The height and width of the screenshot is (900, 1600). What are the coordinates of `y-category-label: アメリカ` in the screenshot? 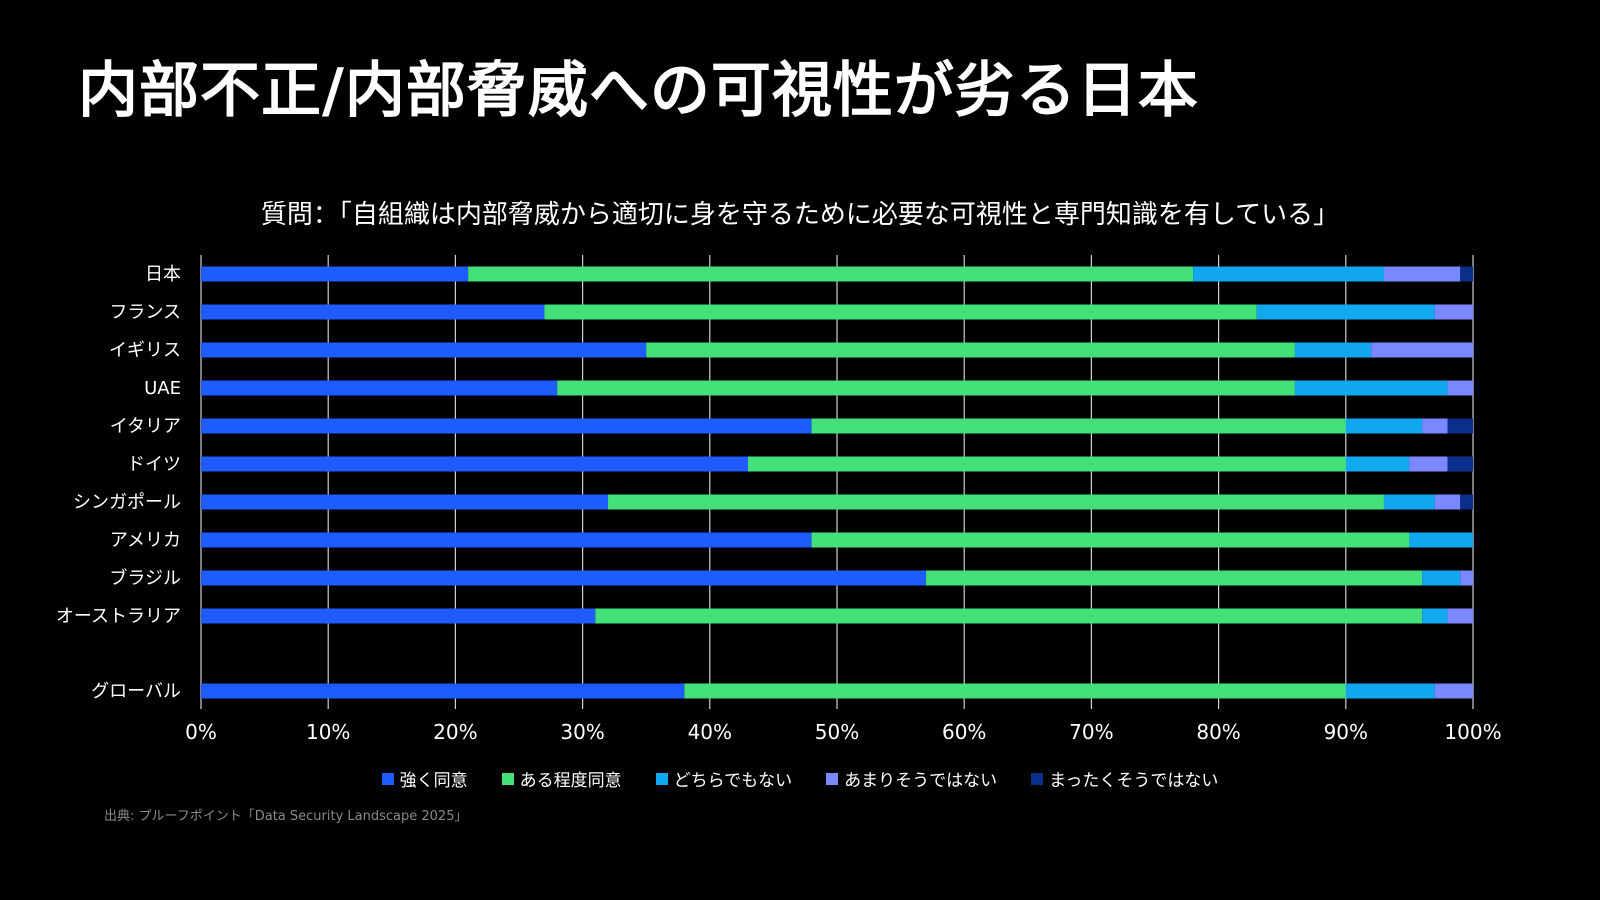 It's located at (145, 540).